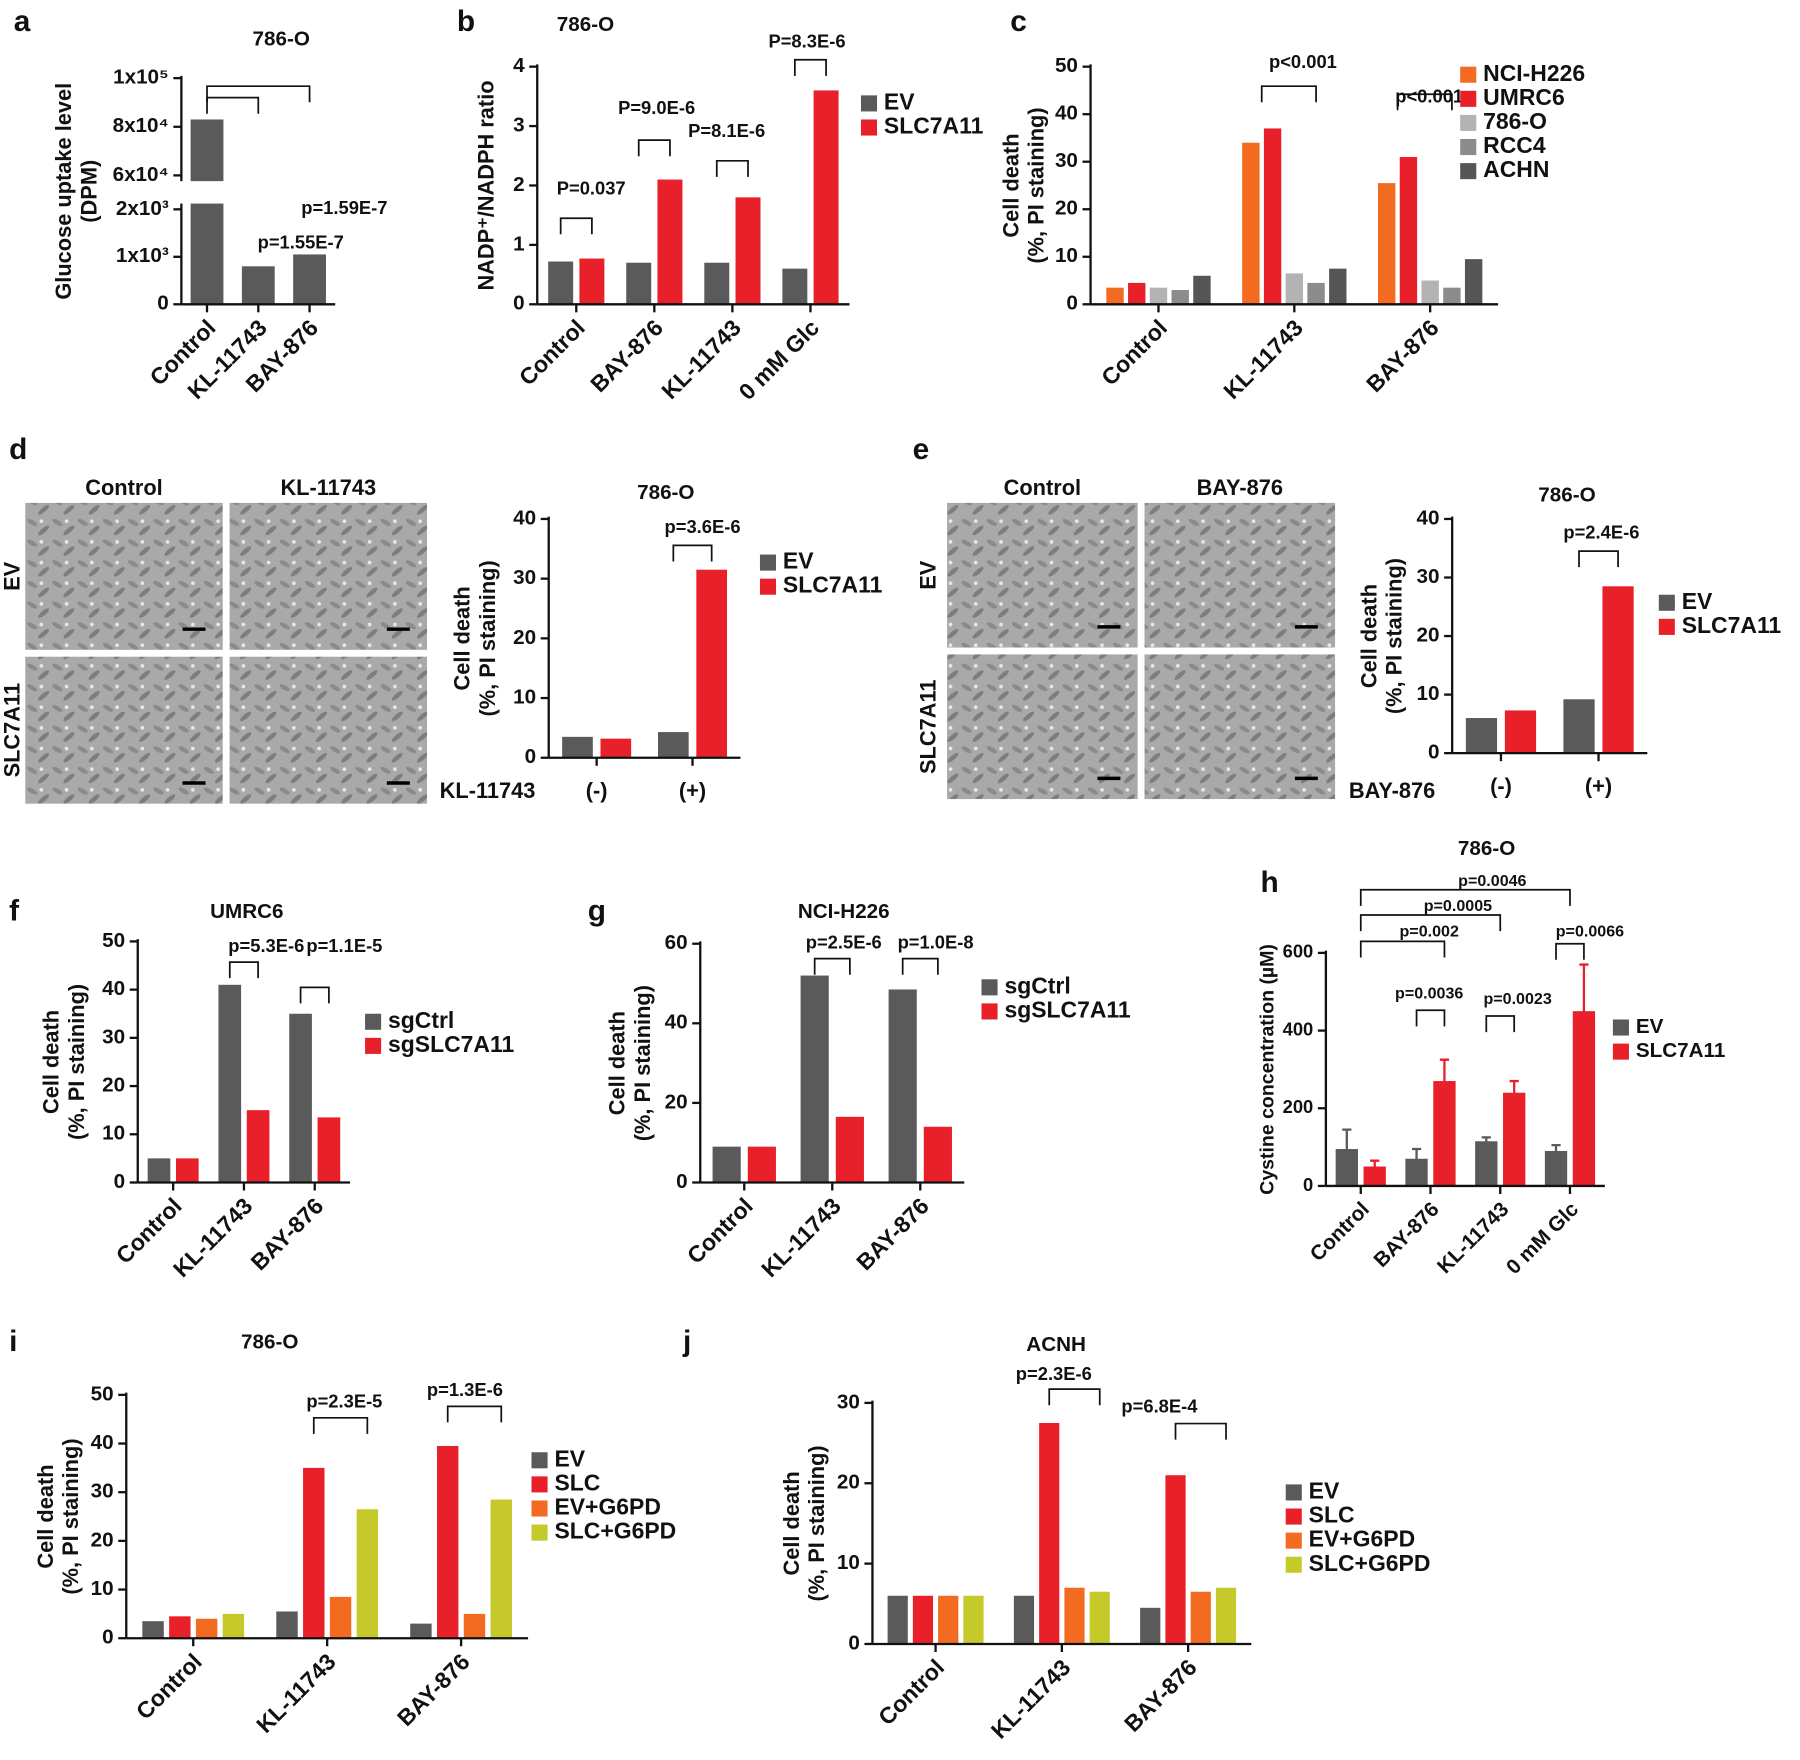 Image resolution: width=1800 pixels, height=1760 pixels. What do you see at coordinates (102, 1539) in the screenshot?
I see `y-tick-label: 20` at bounding box center [102, 1539].